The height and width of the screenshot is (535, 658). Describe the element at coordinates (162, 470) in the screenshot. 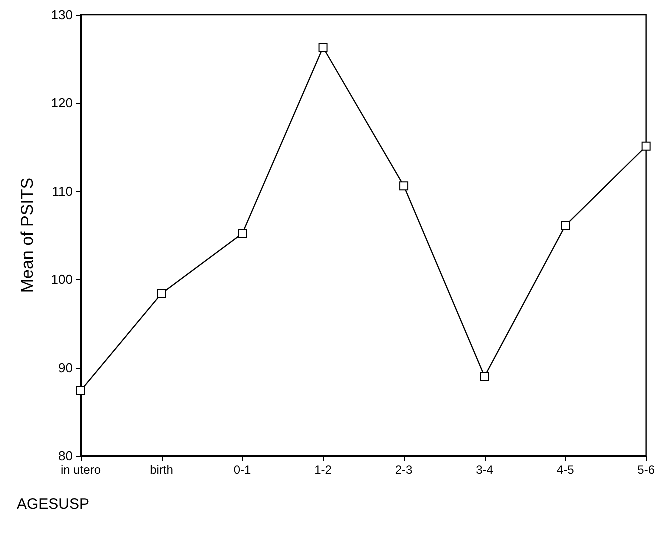

I see `x-tick-label: birth` at that location.